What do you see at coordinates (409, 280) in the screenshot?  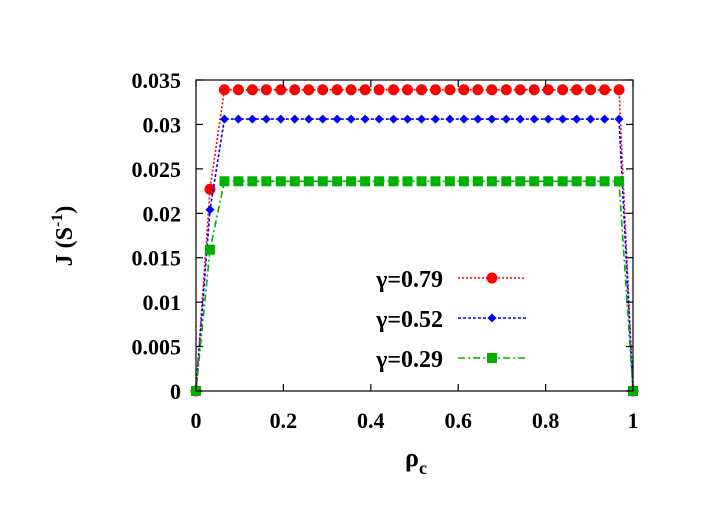 I see `legend-label: γ=0.79` at bounding box center [409, 280].